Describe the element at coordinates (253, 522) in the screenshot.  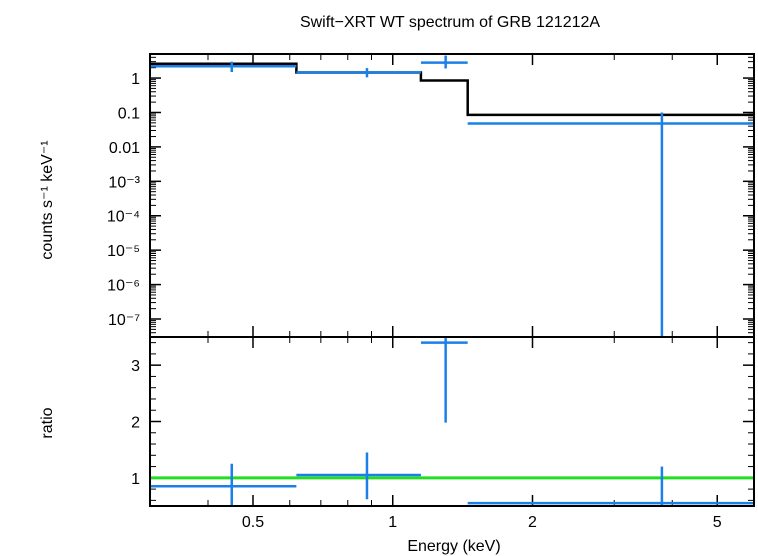
I see `x-tick-label: 0.5` at that location.